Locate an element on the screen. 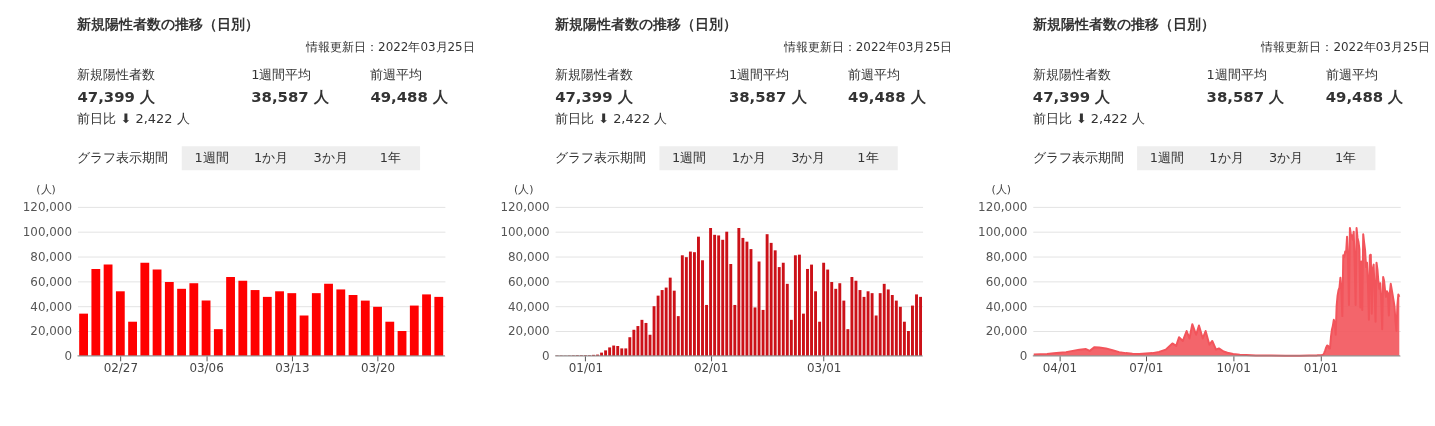 This screenshot has width=1435, height=426. x-tick-label: 02/01 is located at coordinates (711, 368).